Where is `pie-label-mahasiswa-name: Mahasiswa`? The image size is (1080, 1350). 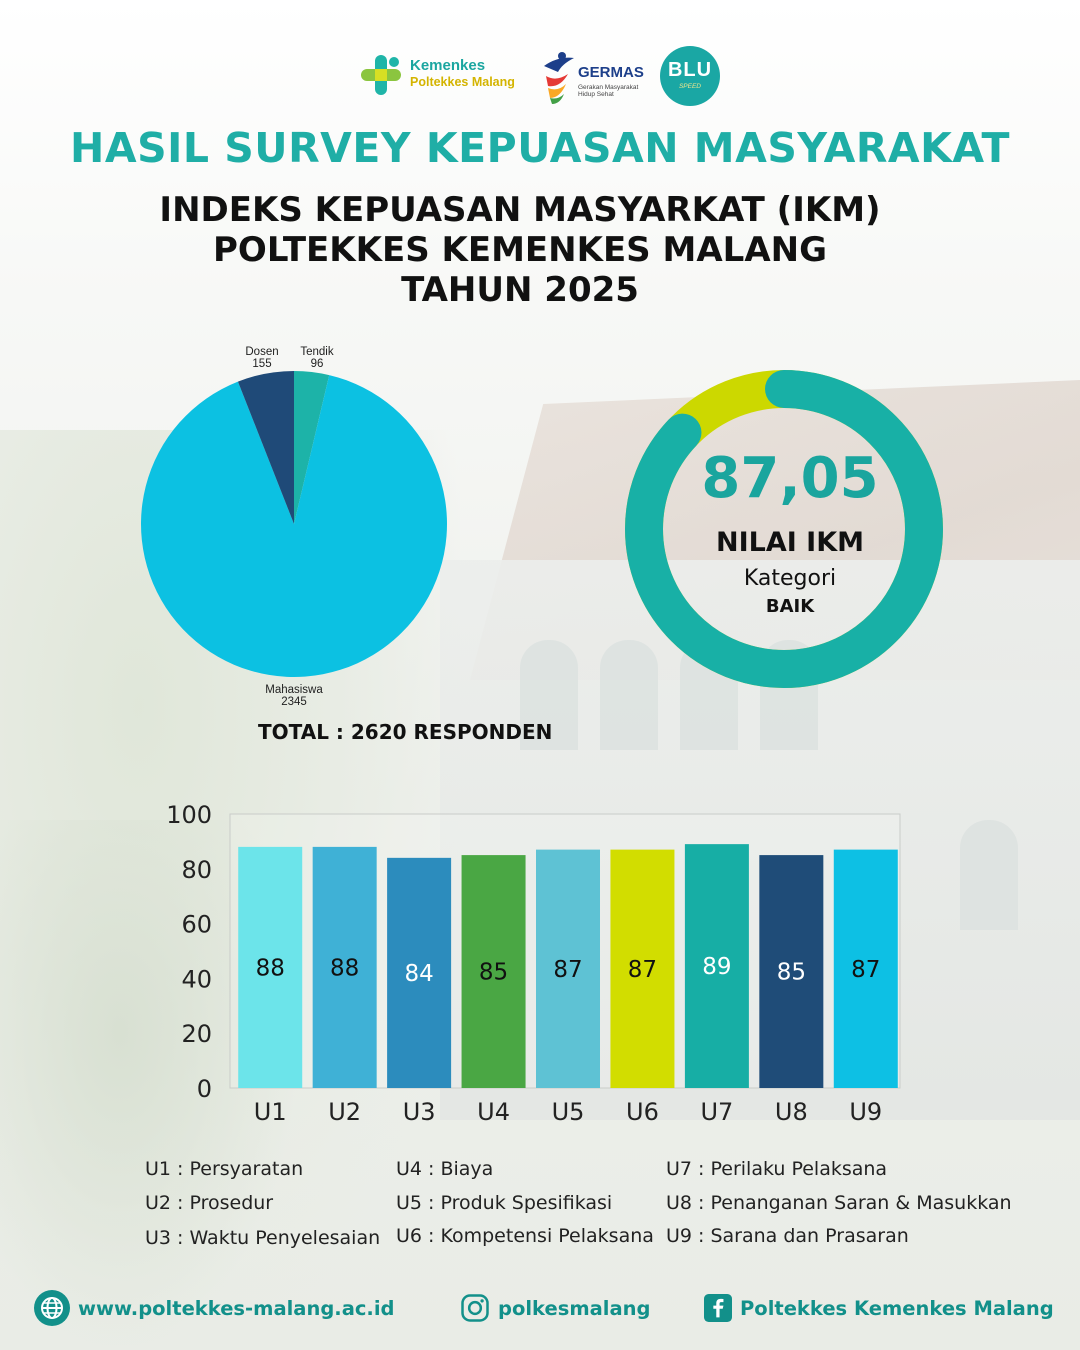
pie-label-mahasiswa-name: Mahasiswa is located at coordinates (294, 690).